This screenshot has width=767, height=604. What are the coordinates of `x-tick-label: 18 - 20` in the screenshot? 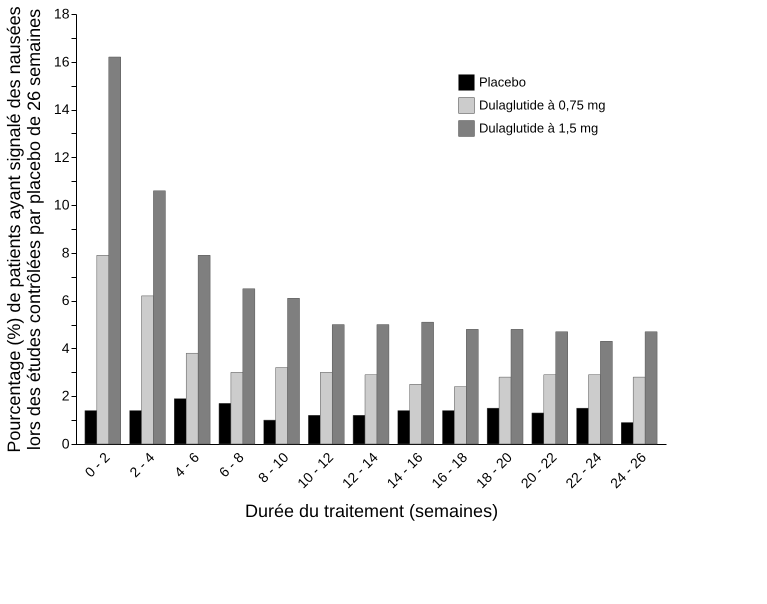 It's located at (494, 470).